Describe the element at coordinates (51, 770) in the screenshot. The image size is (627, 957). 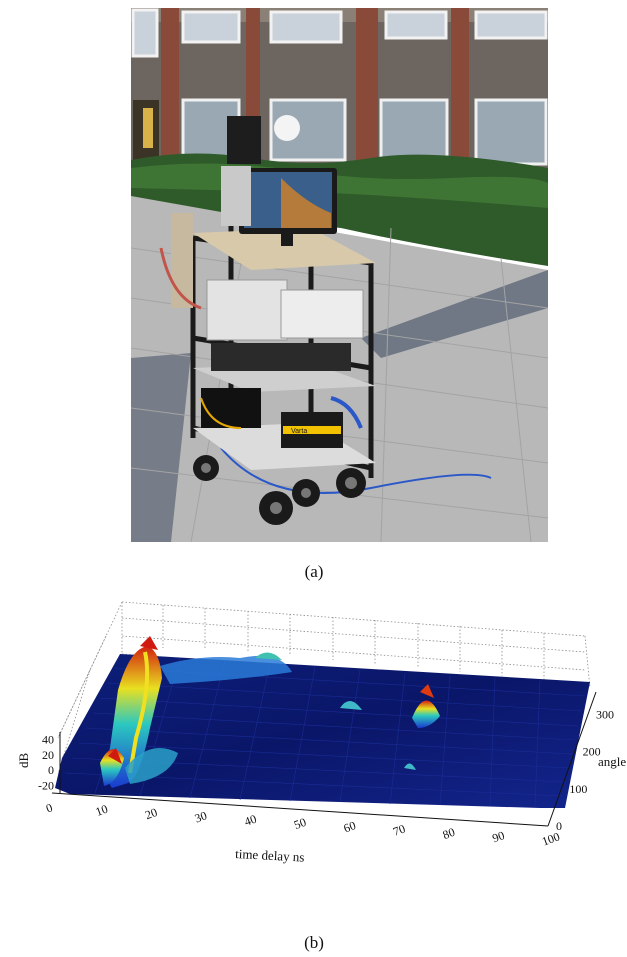
I see `z-tick-label: 0` at that location.